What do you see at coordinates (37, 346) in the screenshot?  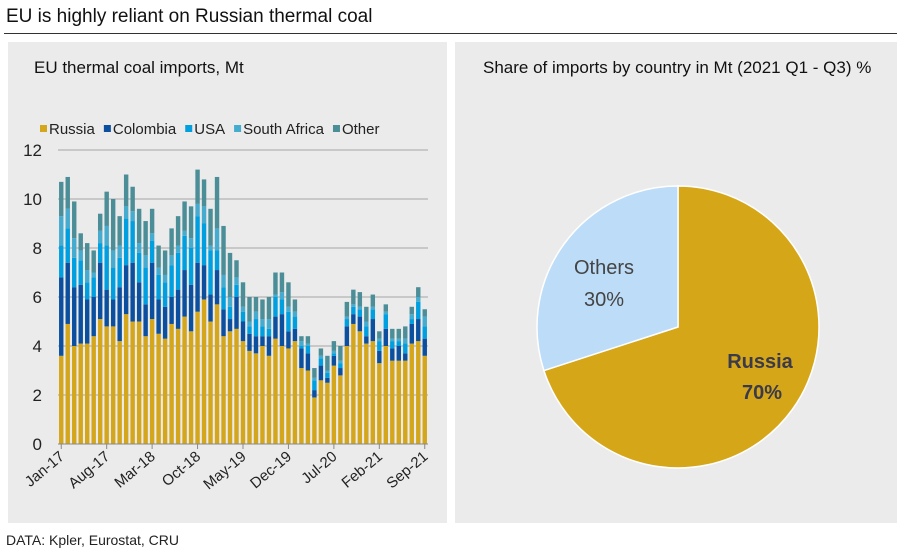 I see `y-tick-label: 4` at bounding box center [37, 346].